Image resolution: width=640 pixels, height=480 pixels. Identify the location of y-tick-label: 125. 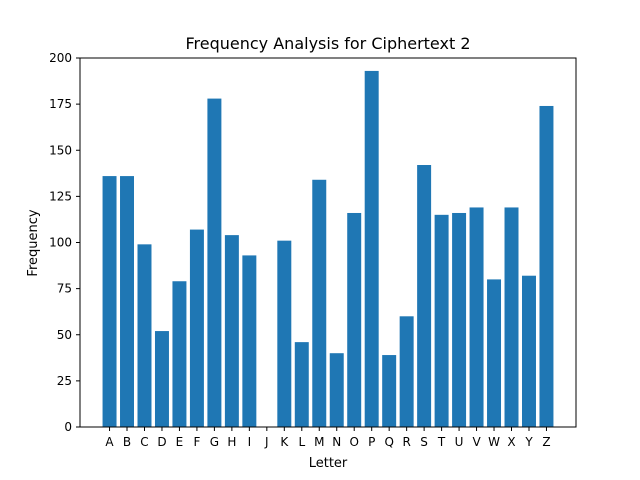
(60, 196).